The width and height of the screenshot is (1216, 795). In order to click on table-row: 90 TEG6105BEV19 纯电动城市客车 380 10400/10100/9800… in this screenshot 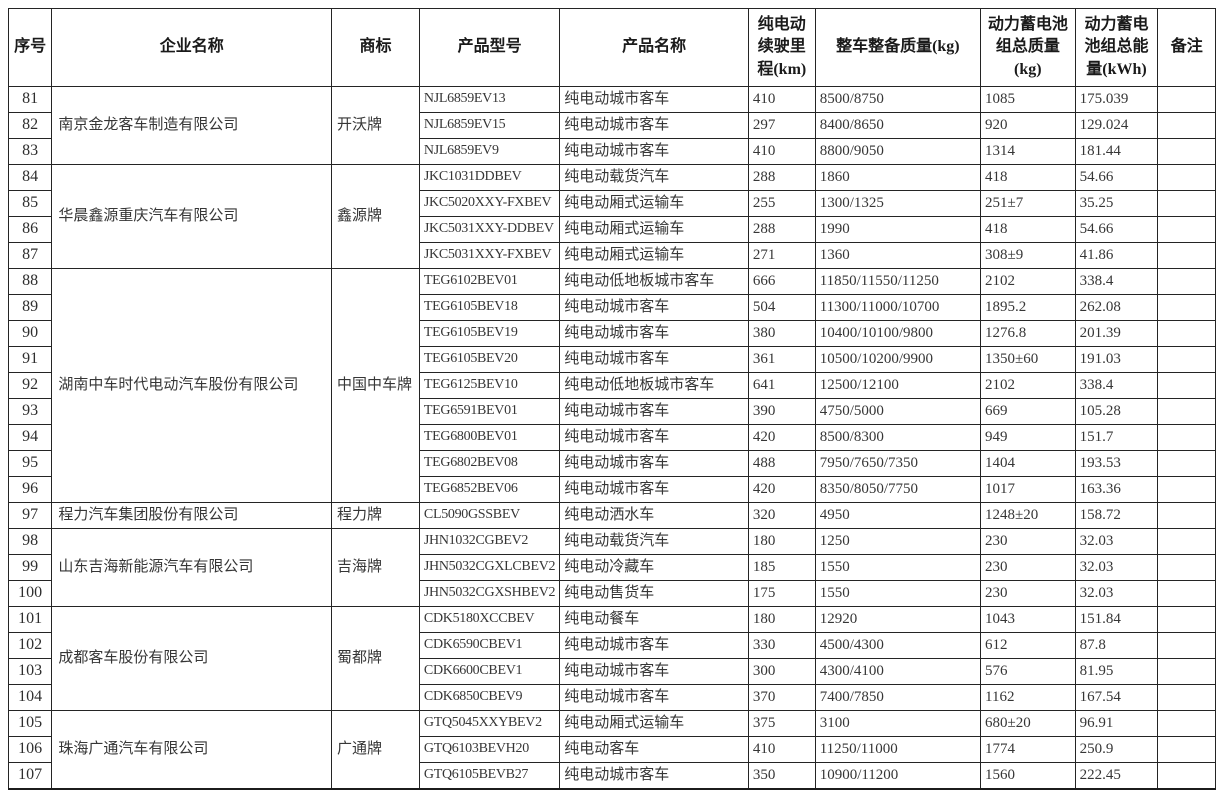, I will do `click(611, 333)`.